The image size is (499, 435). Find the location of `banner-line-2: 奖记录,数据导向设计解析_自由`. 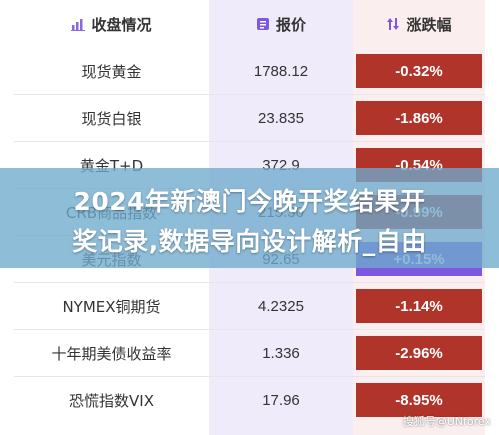

banner-line-2: 奖记录,数据导向设计解析_自由 is located at coordinates (249, 241).